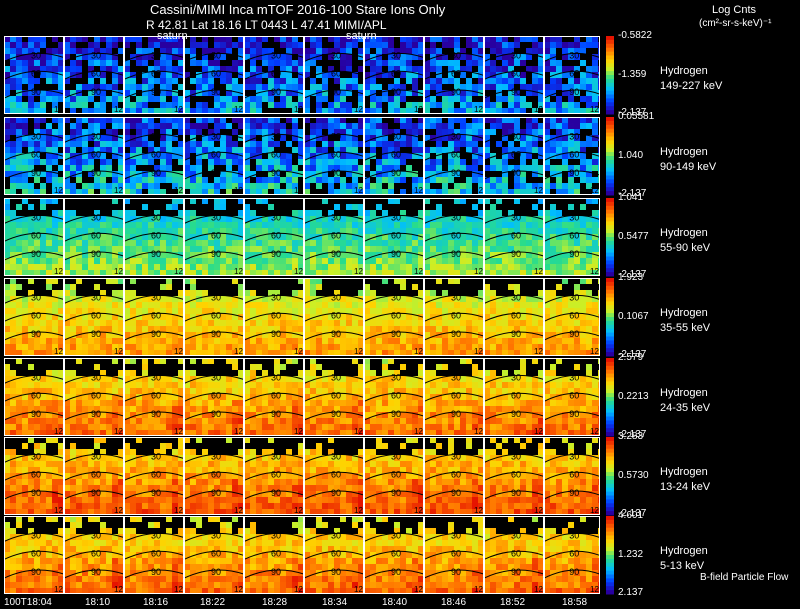 The image size is (800, 609). What do you see at coordinates (633, 316) in the screenshot?
I see `colorbar-mid-label: 0.1067` at bounding box center [633, 316].